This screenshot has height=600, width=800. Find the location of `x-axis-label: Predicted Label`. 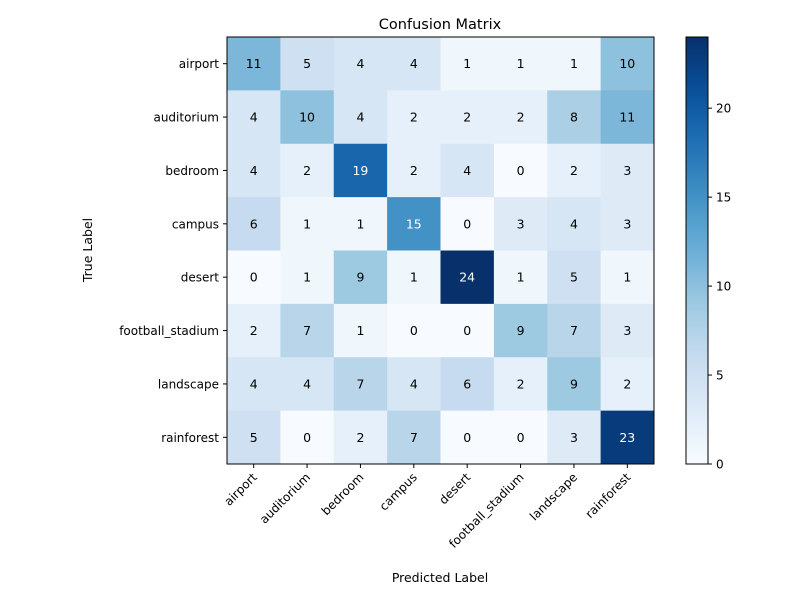

x-axis-label: Predicted Label is located at coordinates (440, 577).